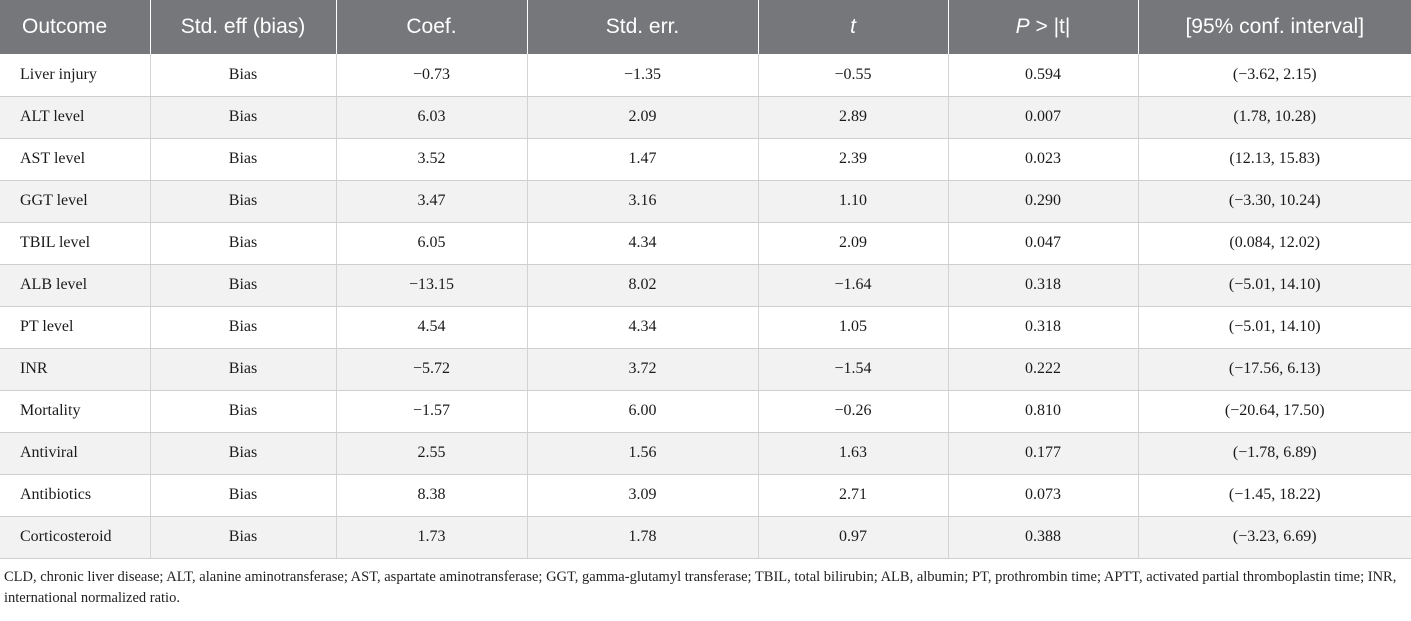  I want to click on cell-t: −0.26, so click(853, 411).